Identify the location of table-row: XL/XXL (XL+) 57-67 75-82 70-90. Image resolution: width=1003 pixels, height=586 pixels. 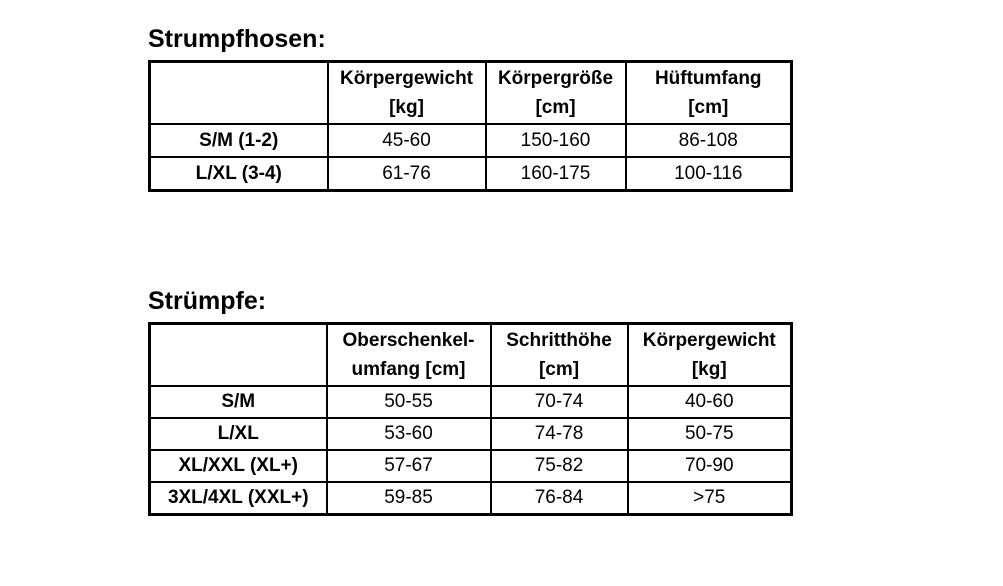
(470, 466).